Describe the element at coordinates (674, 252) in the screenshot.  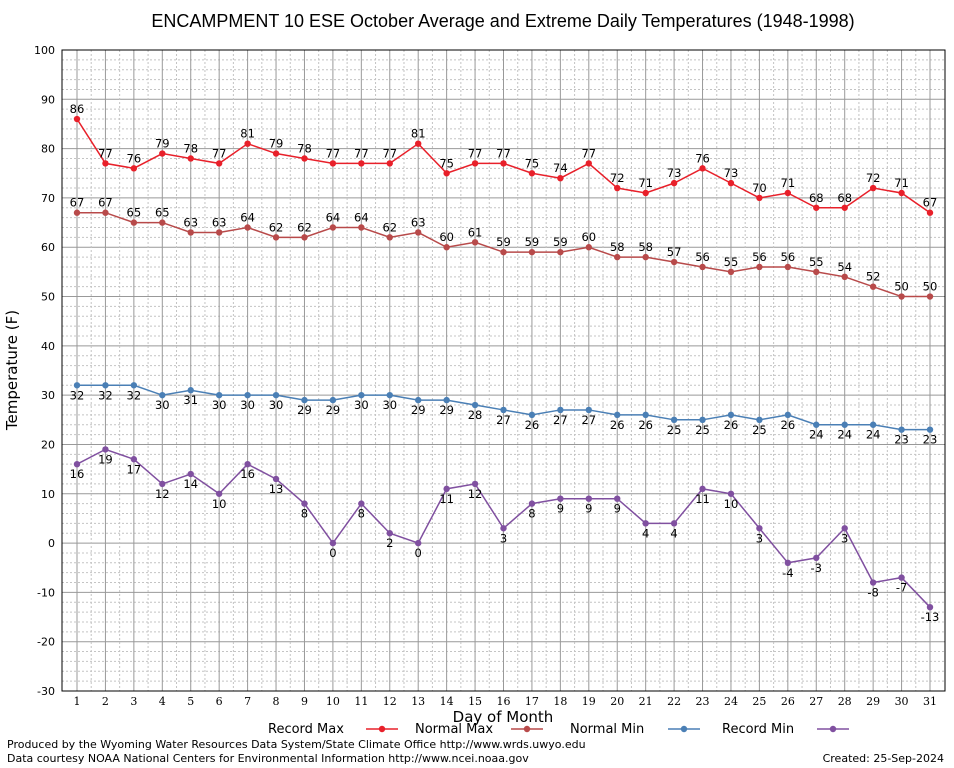
I see `data-label: 57` at that location.